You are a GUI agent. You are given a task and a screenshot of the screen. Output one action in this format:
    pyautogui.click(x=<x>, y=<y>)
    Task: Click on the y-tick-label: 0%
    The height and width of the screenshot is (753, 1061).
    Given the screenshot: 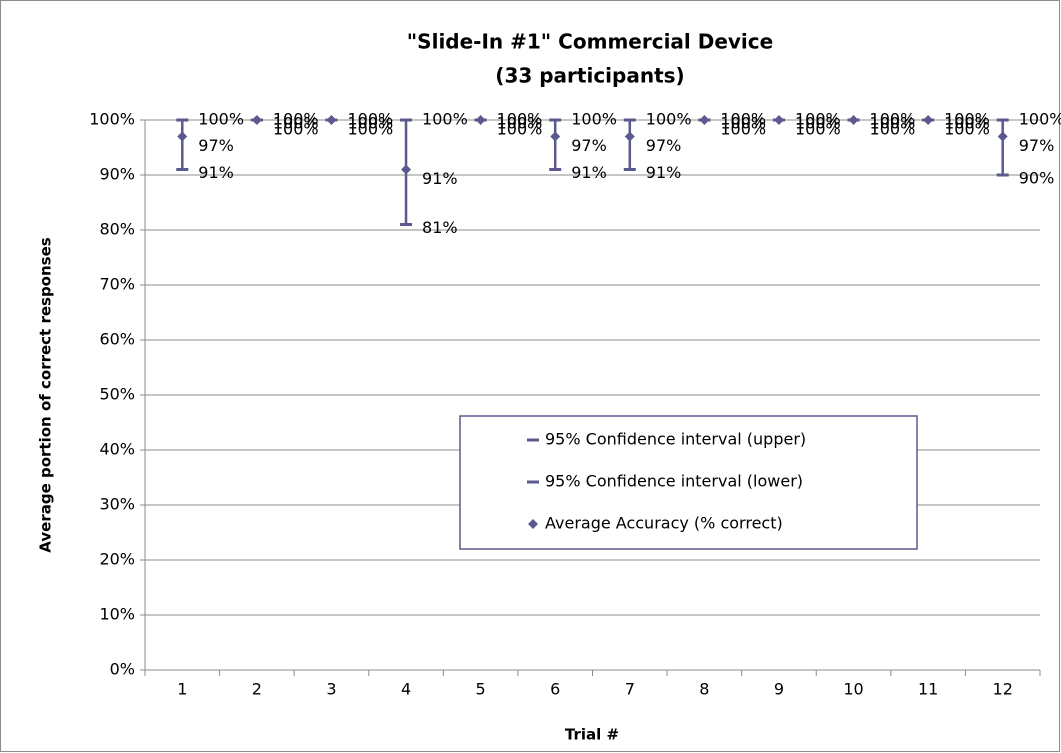 What is the action you would take?
    pyautogui.click(x=122, y=669)
    